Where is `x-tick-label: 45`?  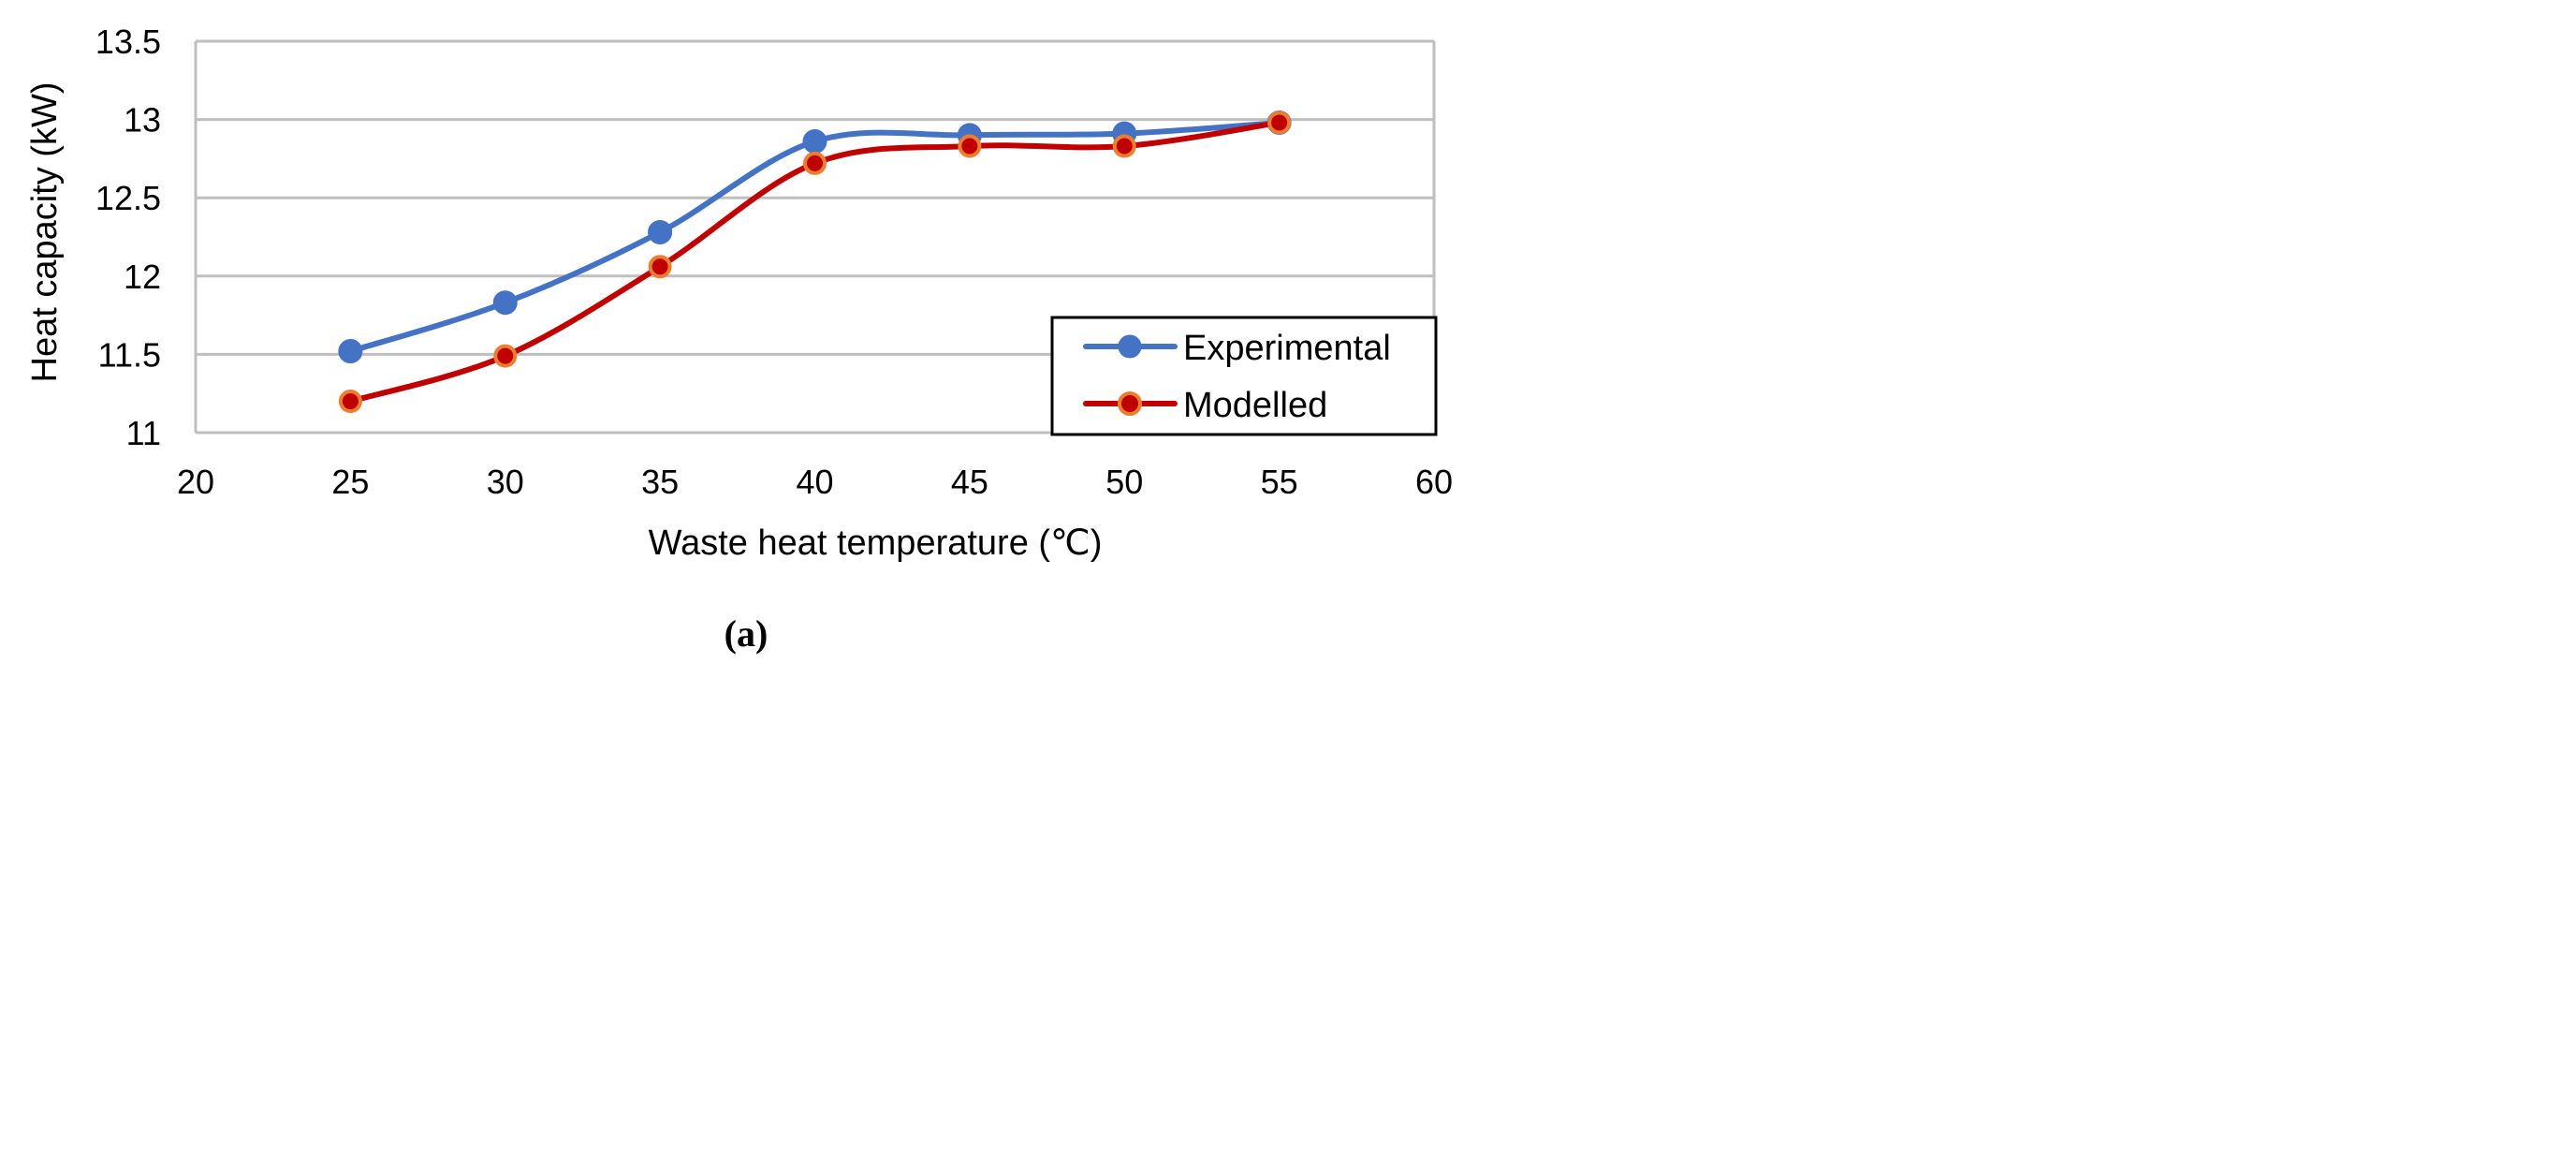
x-tick-label: 45 is located at coordinates (970, 482).